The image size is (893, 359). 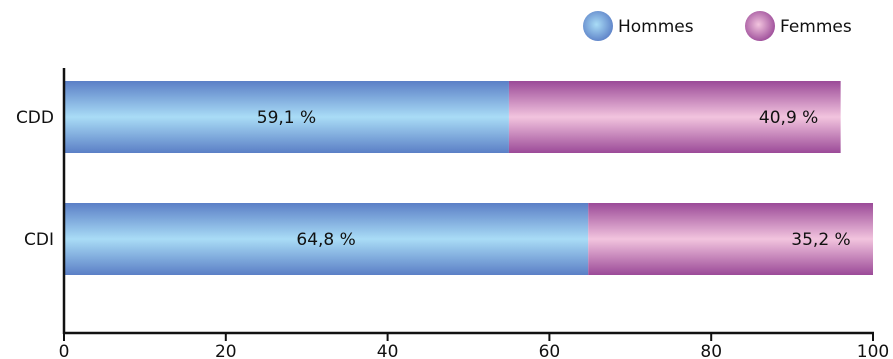 I want to click on bar-cdd-hommes, so click(x=286, y=117).